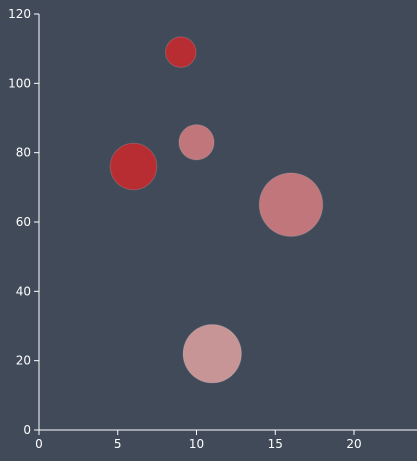 Image resolution: width=417 pixels, height=461 pixels. Describe the element at coordinates (353, 444) in the screenshot. I see `x-tick-label: 20` at that location.